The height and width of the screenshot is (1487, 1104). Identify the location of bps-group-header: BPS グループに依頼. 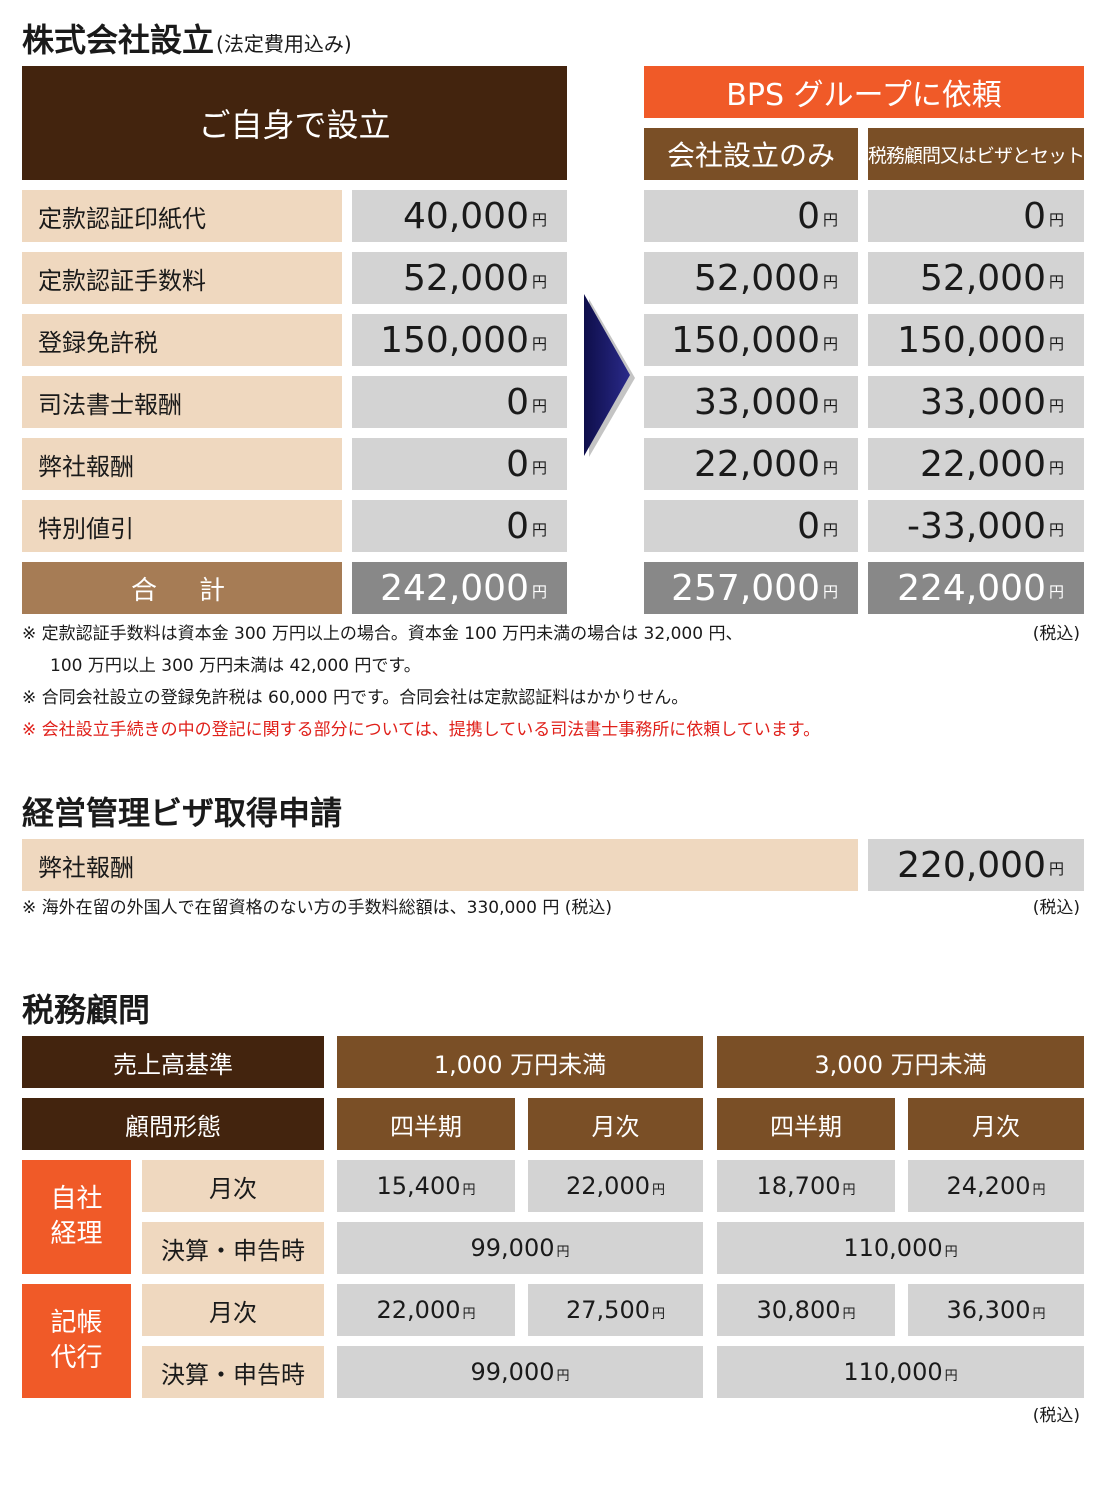
(864, 92).